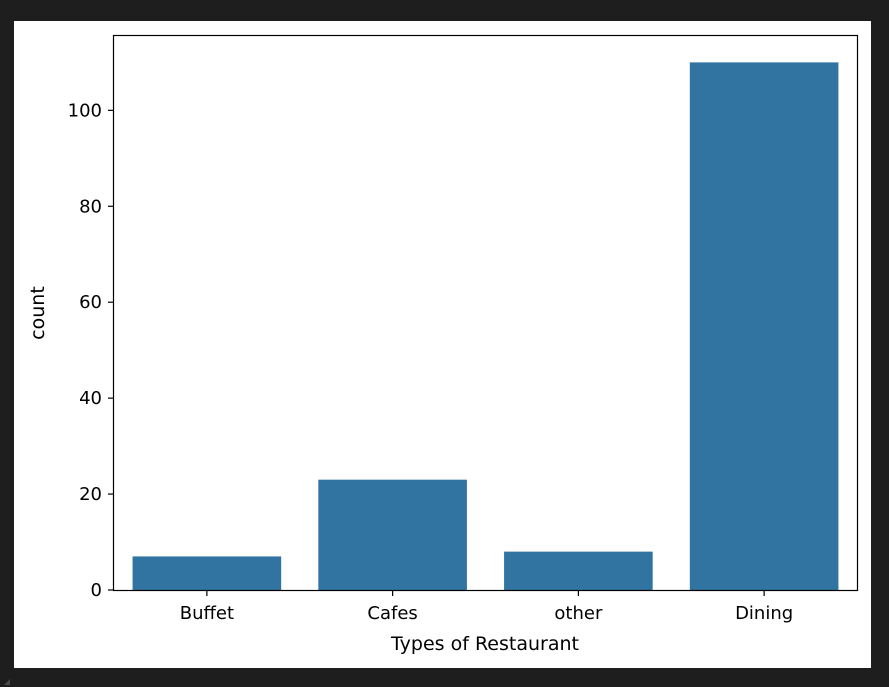  Describe the element at coordinates (764, 326) in the screenshot. I see `bar-dining` at that location.